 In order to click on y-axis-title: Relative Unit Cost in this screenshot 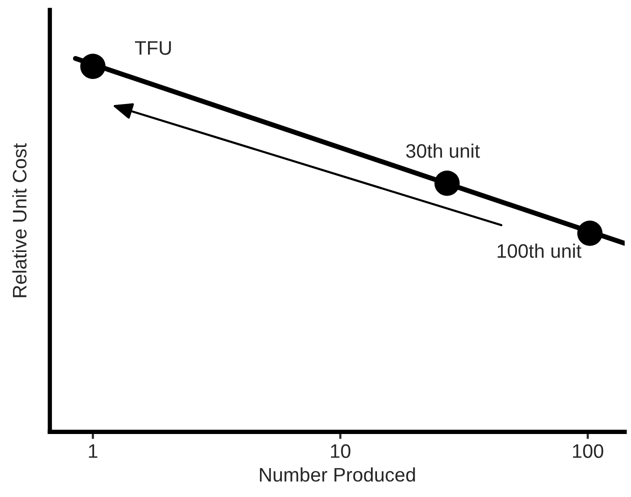, I will do `click(19, 220)`.